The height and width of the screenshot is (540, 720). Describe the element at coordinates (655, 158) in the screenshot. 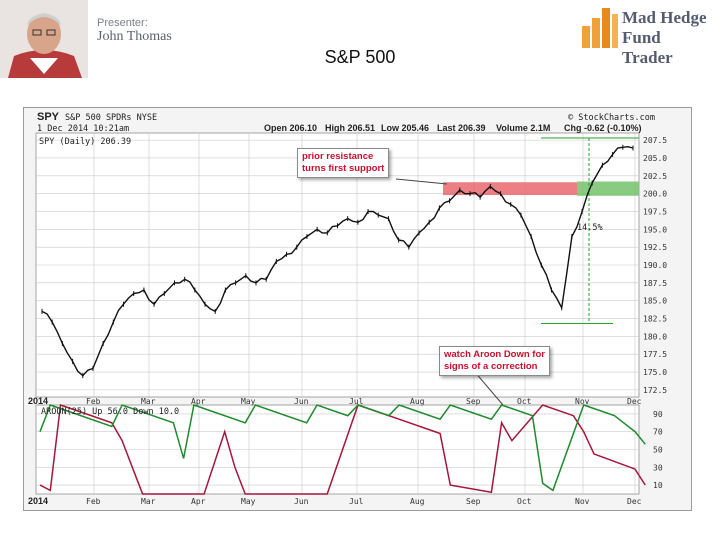

I see `price-tick-label: 205.0` at that location.